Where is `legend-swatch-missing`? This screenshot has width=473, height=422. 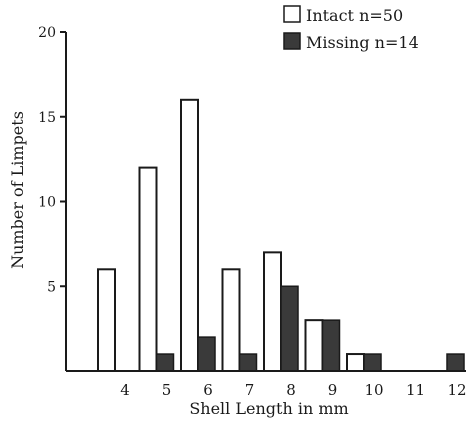
legend-swatch-missing is located at coordinates (292, 41).